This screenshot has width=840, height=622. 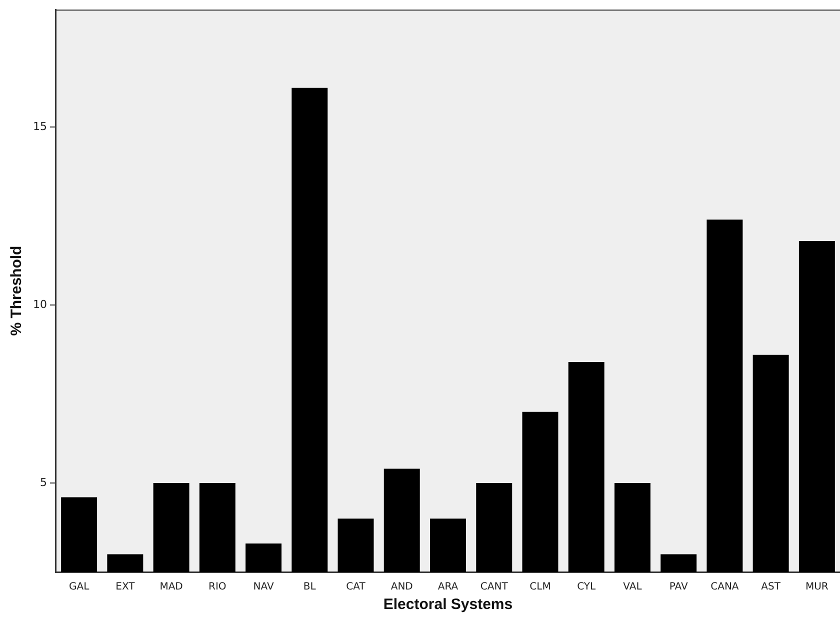 What do you see at coordinates (39, 304) in the screenshot?
I see `y-tick-label: 10` at bounding box center [39, 304].